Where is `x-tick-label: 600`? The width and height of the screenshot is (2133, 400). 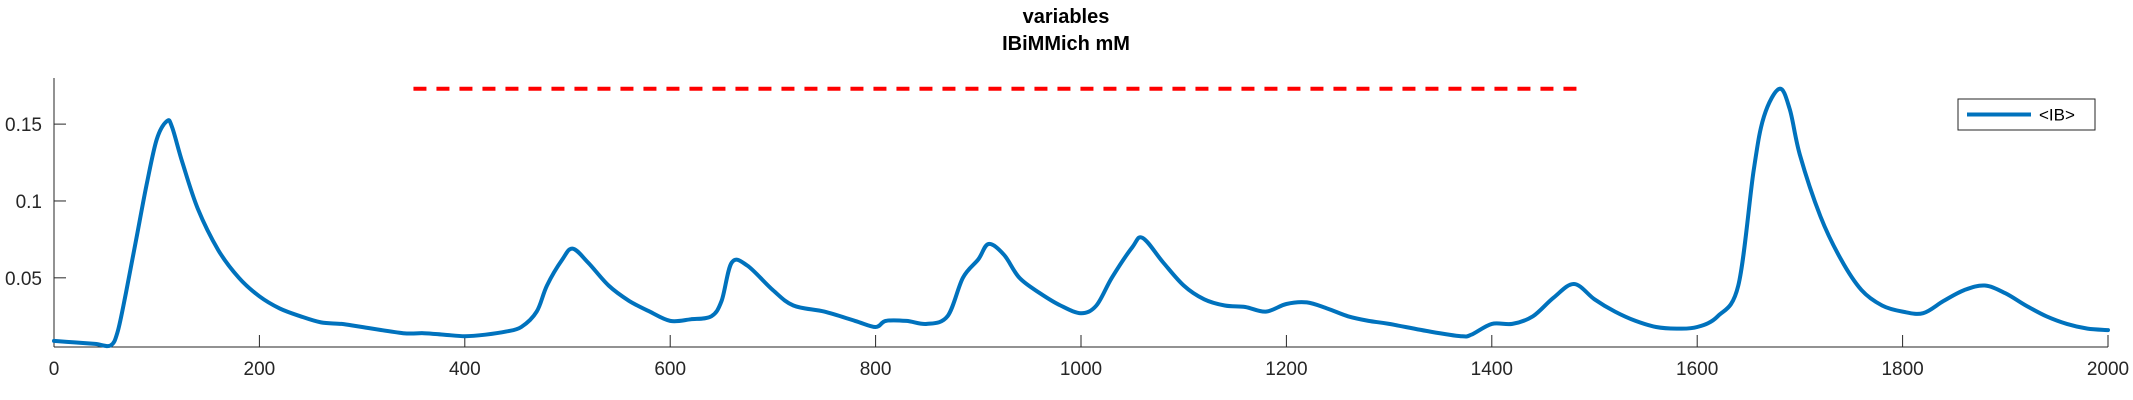 x-tick-label: 600 is located at coordinates (670, 369).